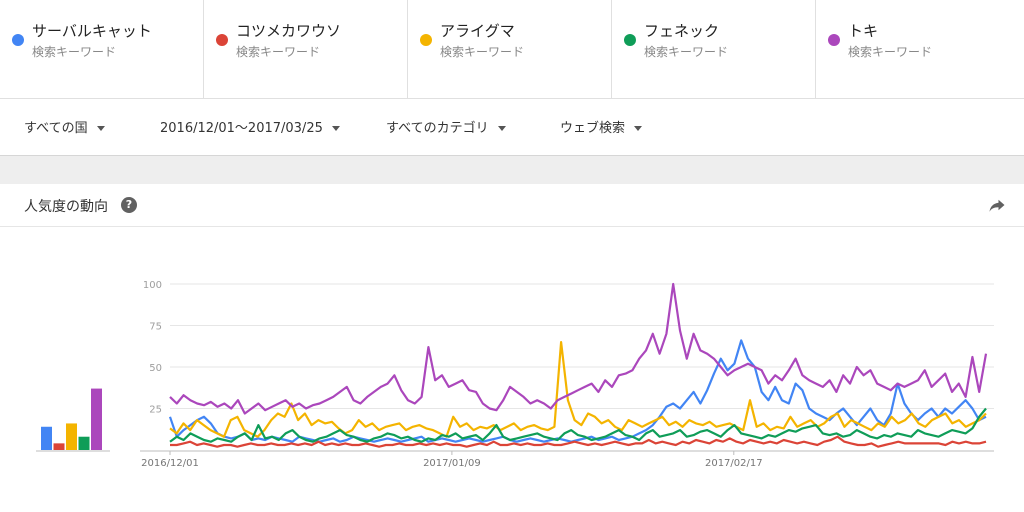  I want to click on term-card: フェネック 検索キーワード, so click(714, 49).